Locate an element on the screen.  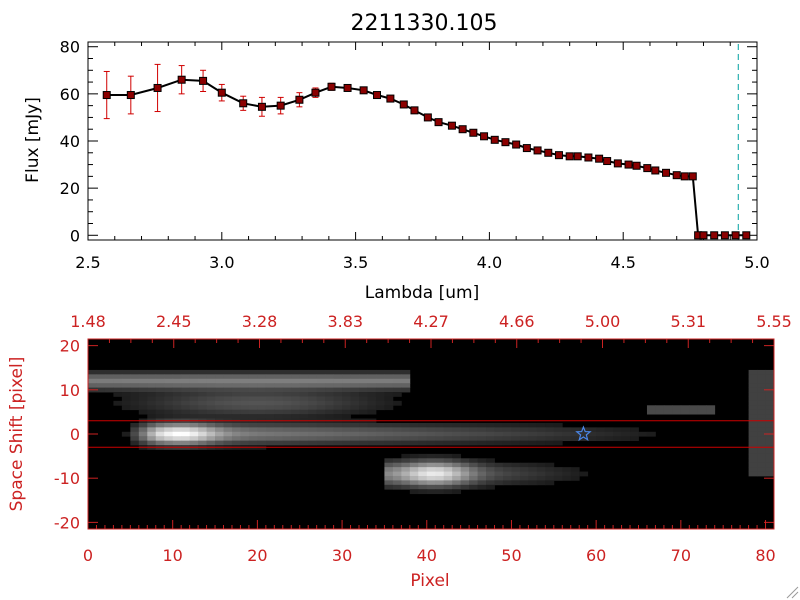
x-tick-label: 2.5 is located at coordinates (87, 262).